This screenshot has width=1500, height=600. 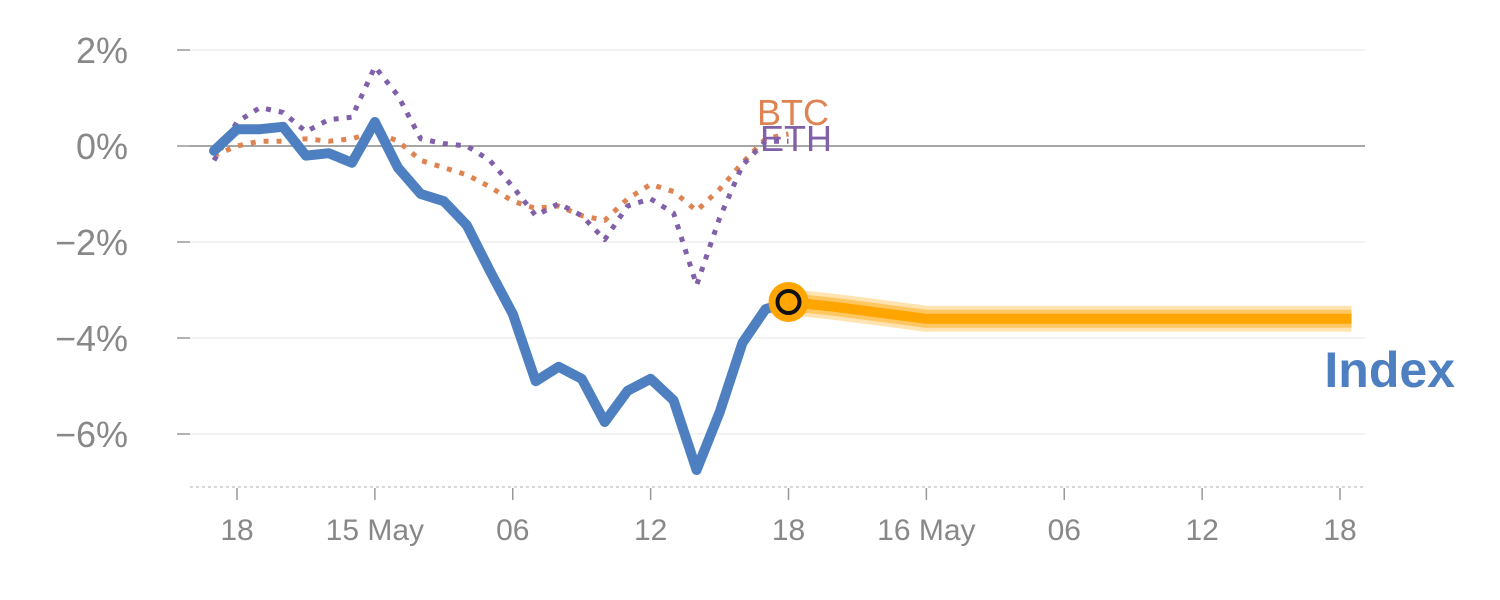 I want to click on x-axis: 18 15 May 06 12 18 16 May 06 12 18, so click(x=777, y=516).